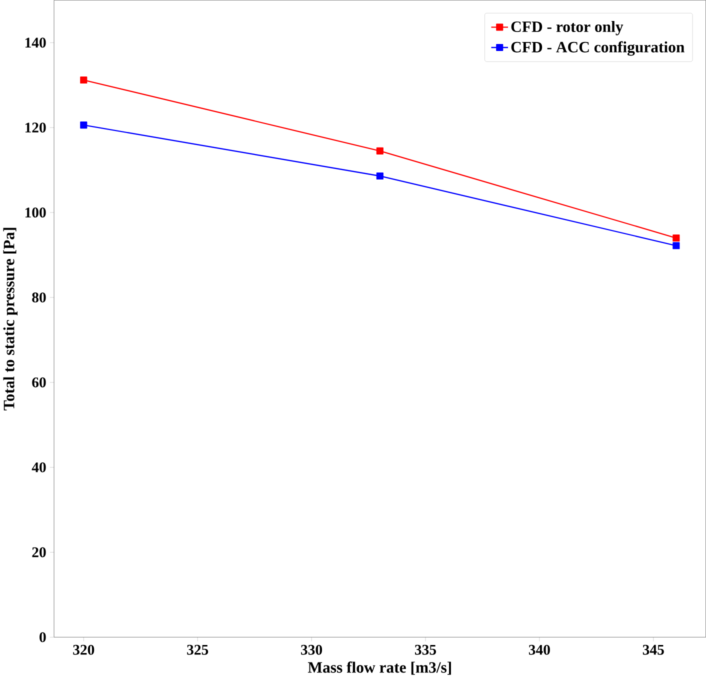 The image size is (706, 678). I want to click on y-tick-label: 100, so click(35, 213).